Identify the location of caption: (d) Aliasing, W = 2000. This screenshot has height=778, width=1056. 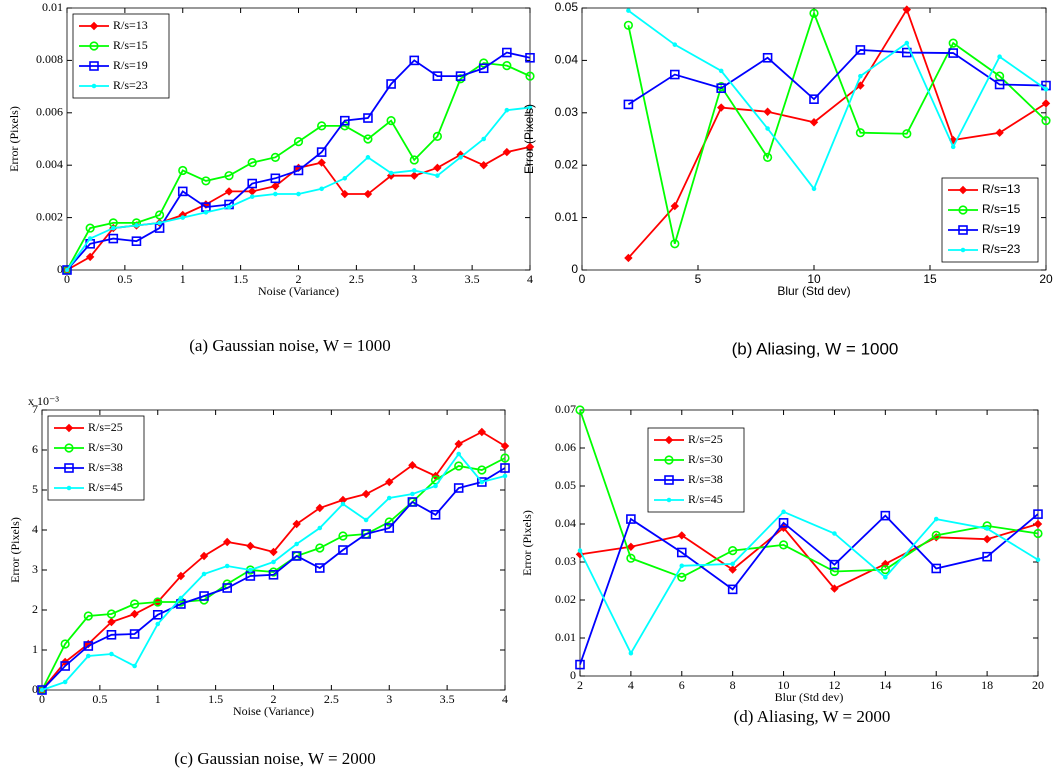
(812, 716).